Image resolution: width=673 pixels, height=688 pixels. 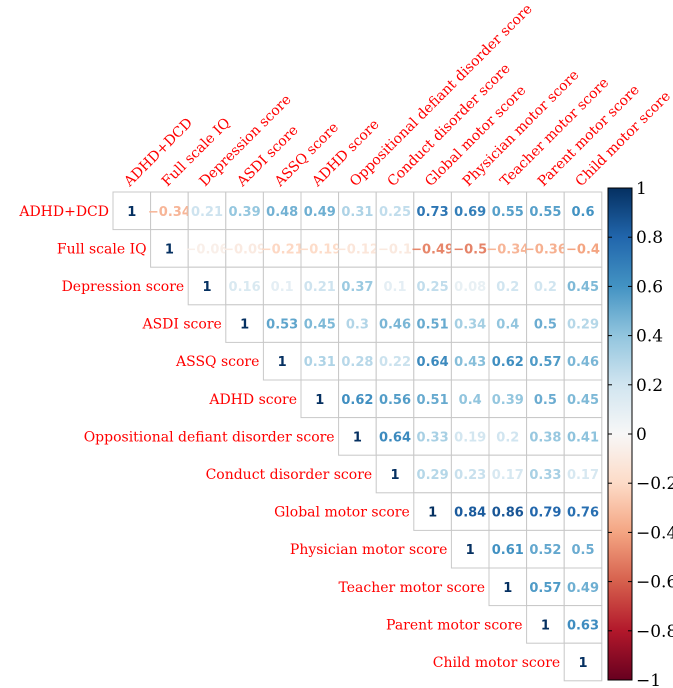 What do you see at coordinates (433, 212) in the screenshot?
I see `cell-value-0-8: 0.73` at bounding box center [433, 212].